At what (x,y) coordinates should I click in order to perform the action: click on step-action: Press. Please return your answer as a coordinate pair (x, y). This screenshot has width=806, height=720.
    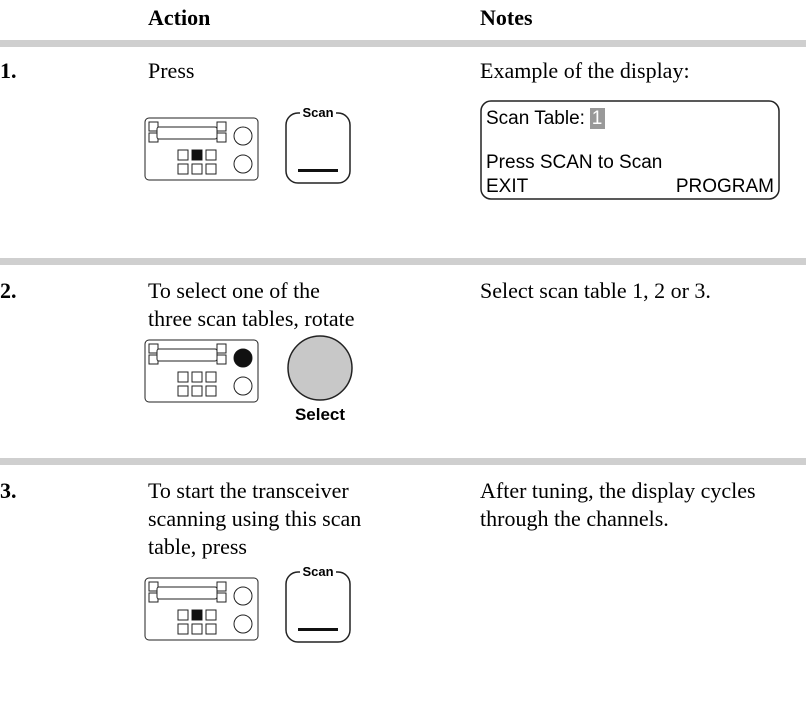
    Looking at the image, I should click on (171, 70).